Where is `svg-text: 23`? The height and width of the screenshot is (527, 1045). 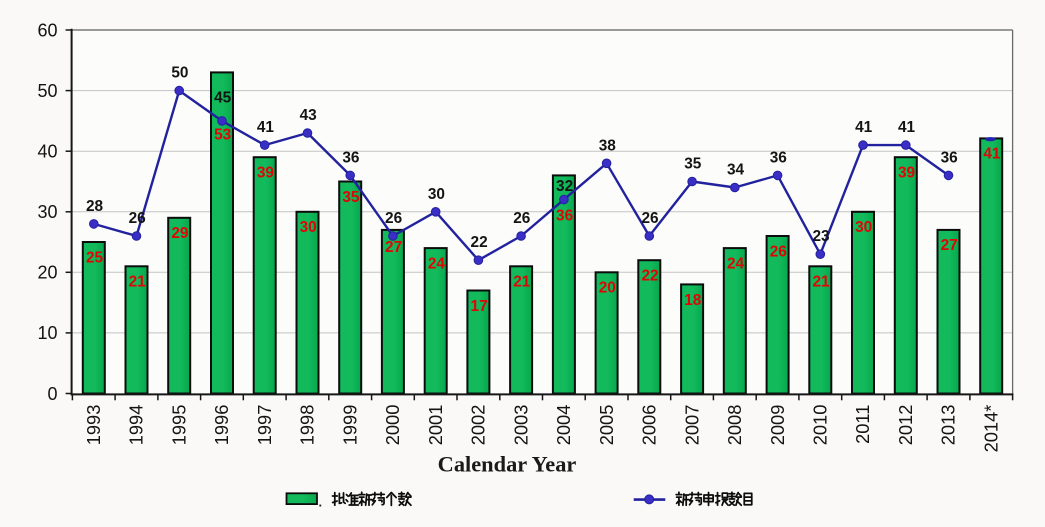
svg-text: 23 is located at coordinates (820, 236).